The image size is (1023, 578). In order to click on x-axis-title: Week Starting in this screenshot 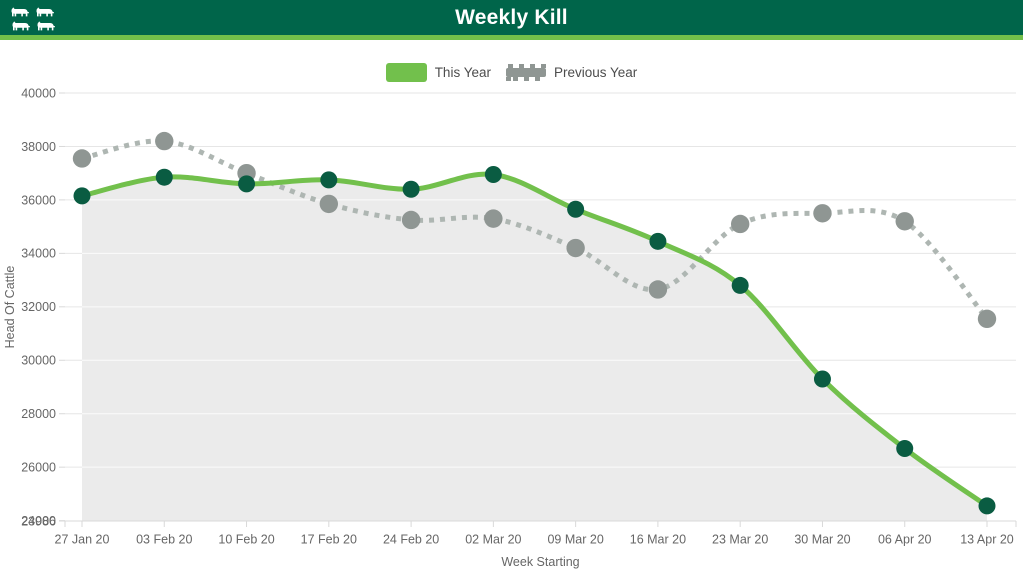, I will do `click(540, 562)`.